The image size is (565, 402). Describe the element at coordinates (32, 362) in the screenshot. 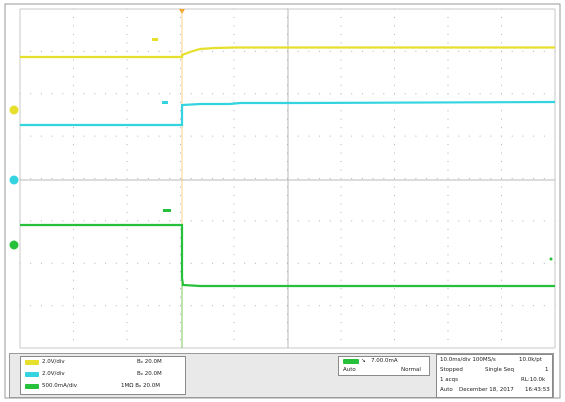

I see `channel-1-badge` at that location.